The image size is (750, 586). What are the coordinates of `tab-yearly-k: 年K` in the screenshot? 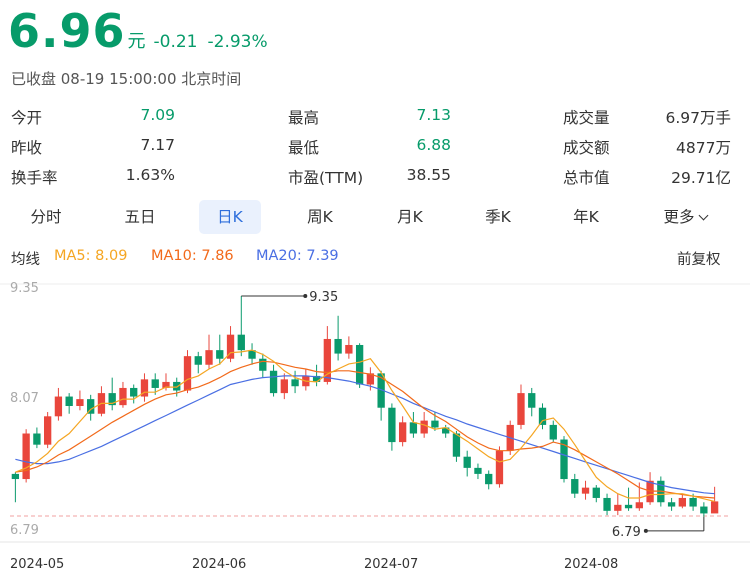 It's located at (586, 217).